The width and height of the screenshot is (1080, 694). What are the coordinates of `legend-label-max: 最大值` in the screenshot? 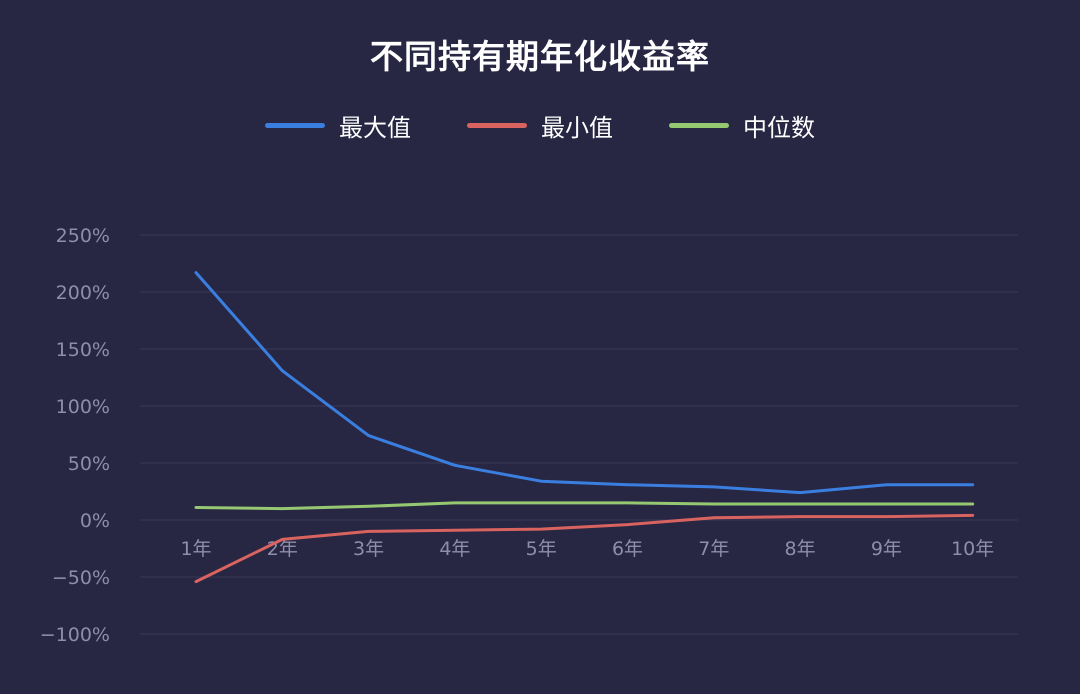 It's located at (375, 128).